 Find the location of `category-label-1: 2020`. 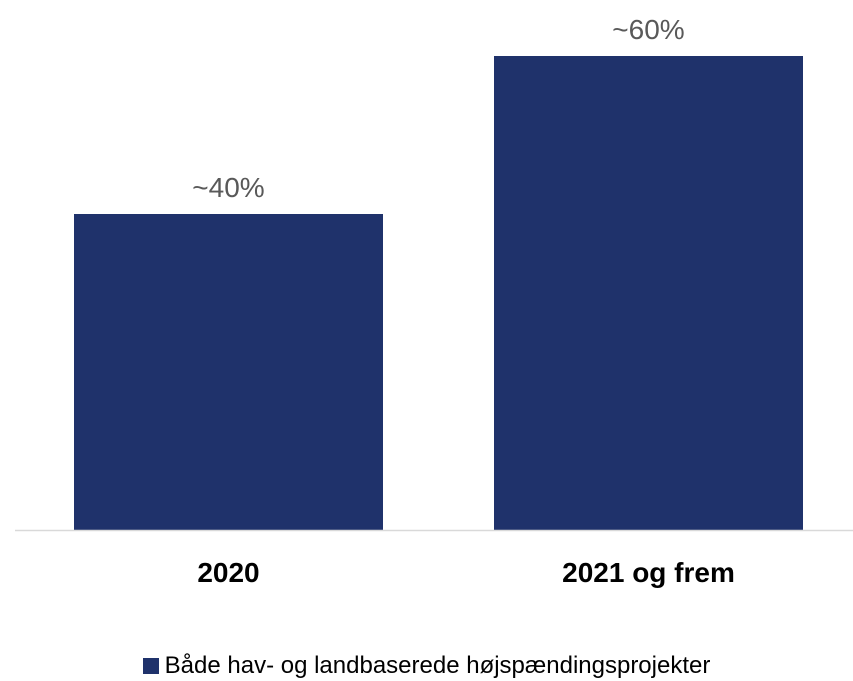

category-label-1: 2020 is located at coordinates (228, 572).